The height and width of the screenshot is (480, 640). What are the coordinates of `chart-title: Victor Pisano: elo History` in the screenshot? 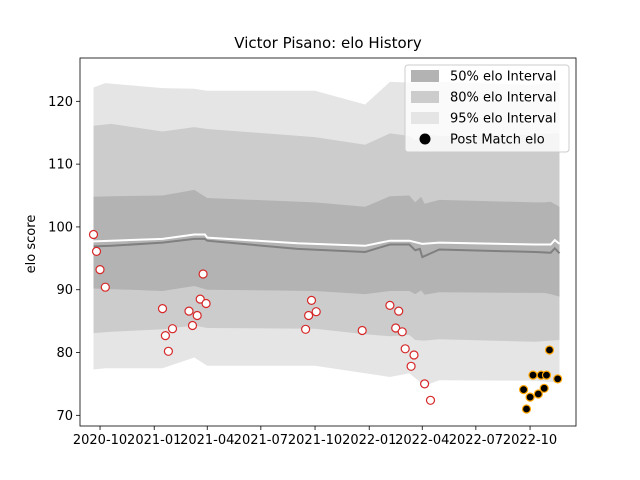 It's located at (328, 43).